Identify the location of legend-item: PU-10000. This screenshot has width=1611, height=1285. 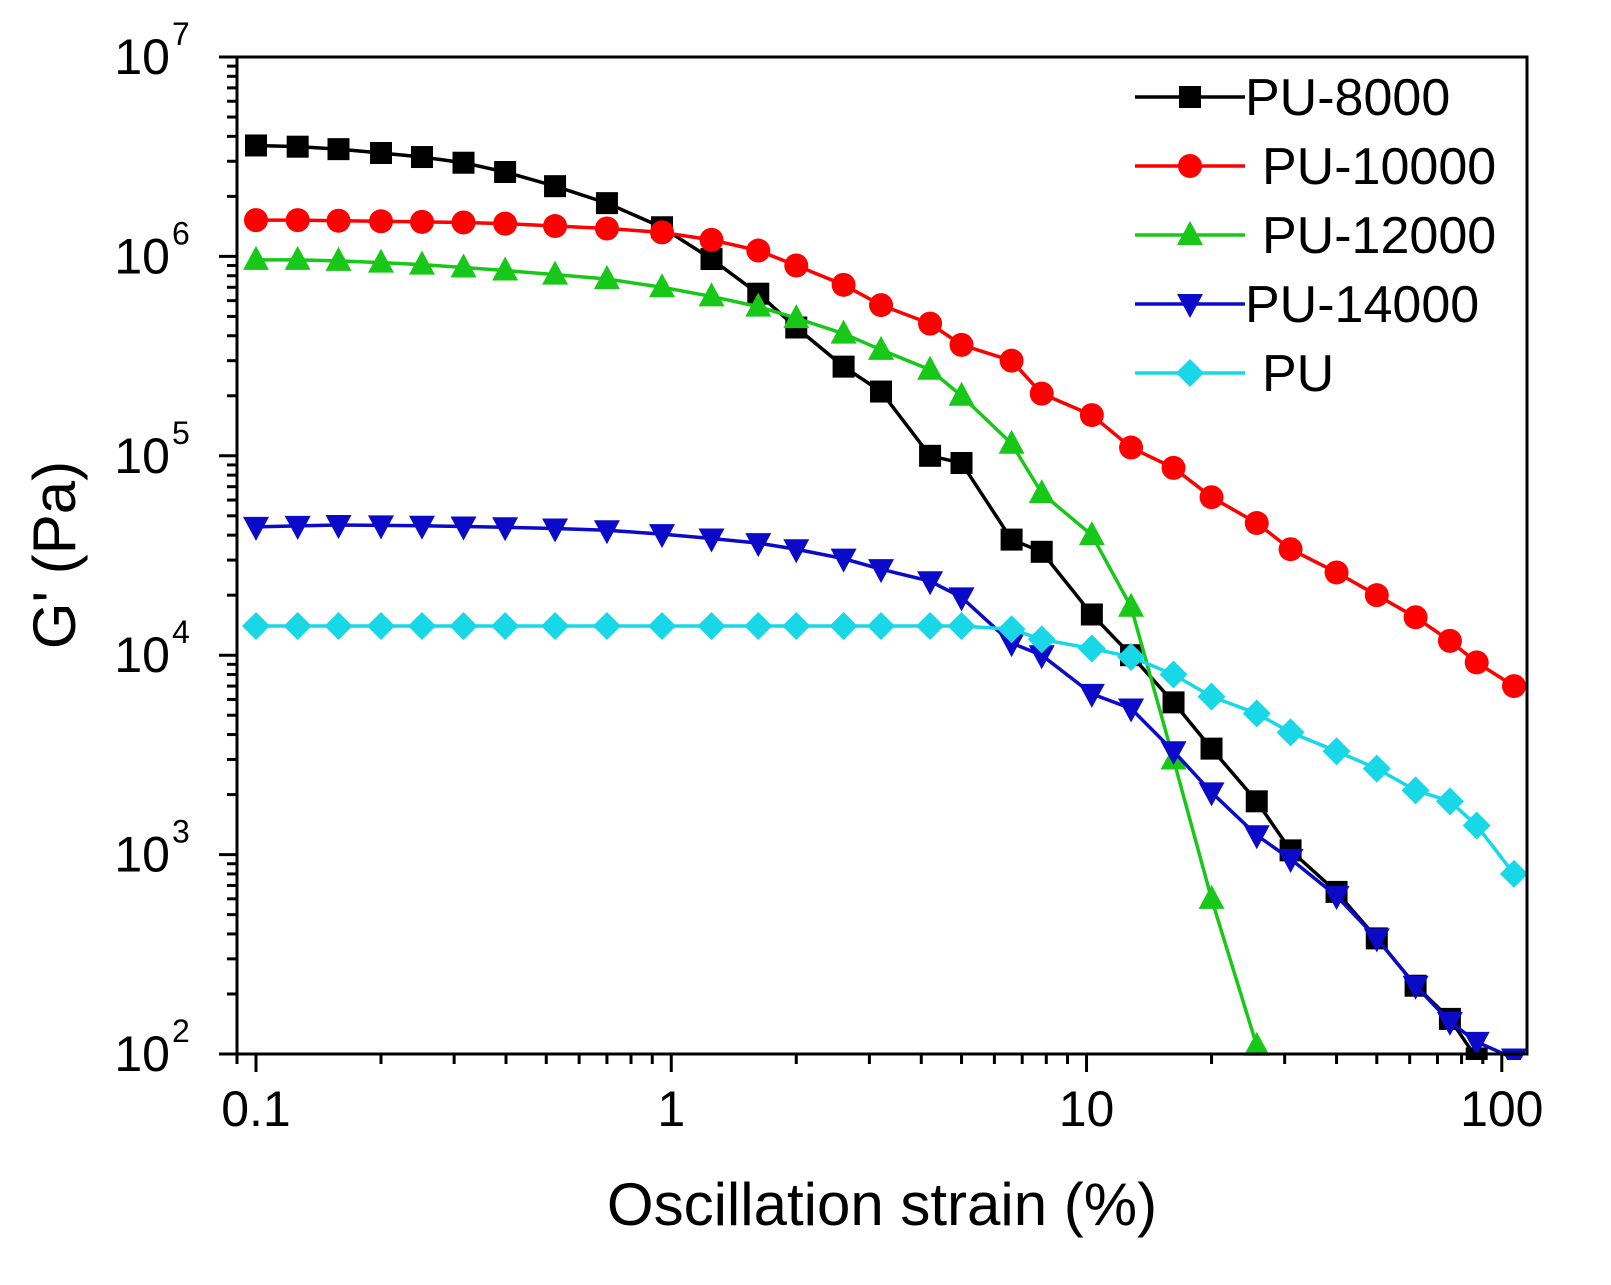
(1315, 167).